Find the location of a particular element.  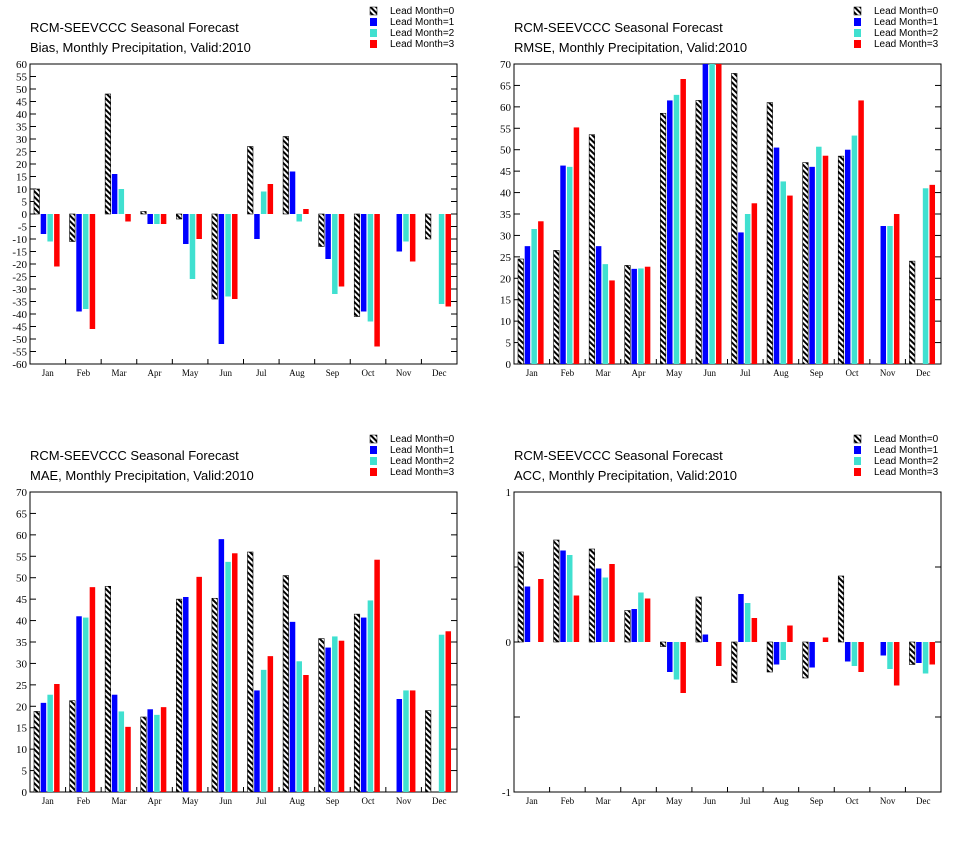

bar-sep-lead1 is located at coordinates (812, 265).